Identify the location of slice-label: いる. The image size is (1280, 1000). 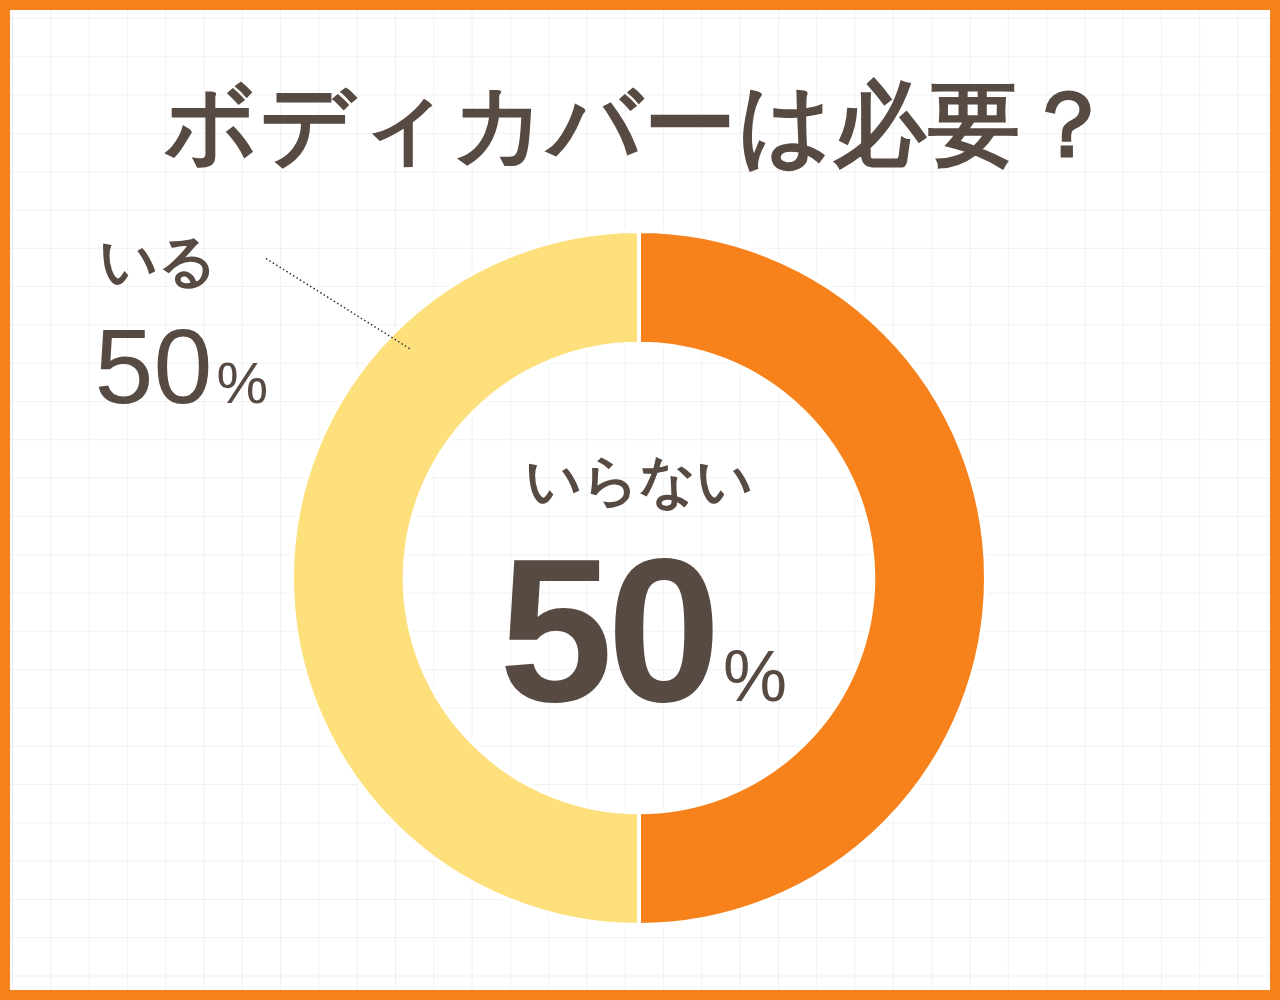
(157, 260).